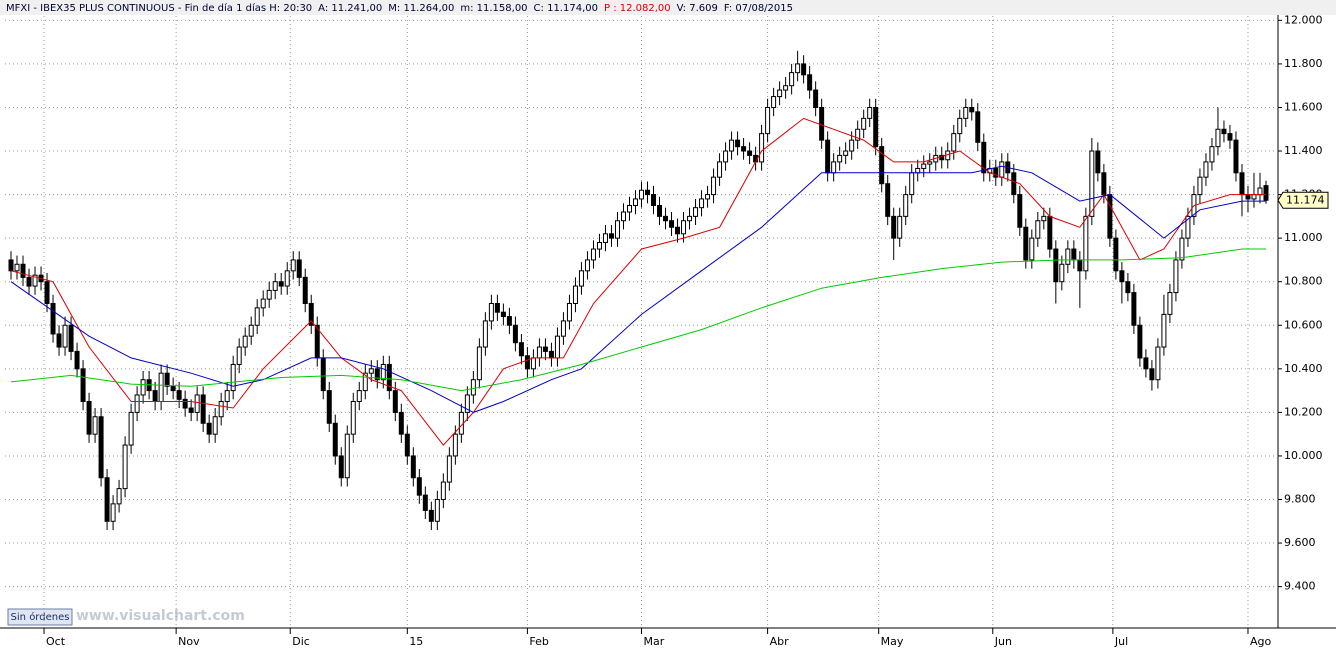  I want to click on y-tick-label: 11.600, so click(1303, 106).